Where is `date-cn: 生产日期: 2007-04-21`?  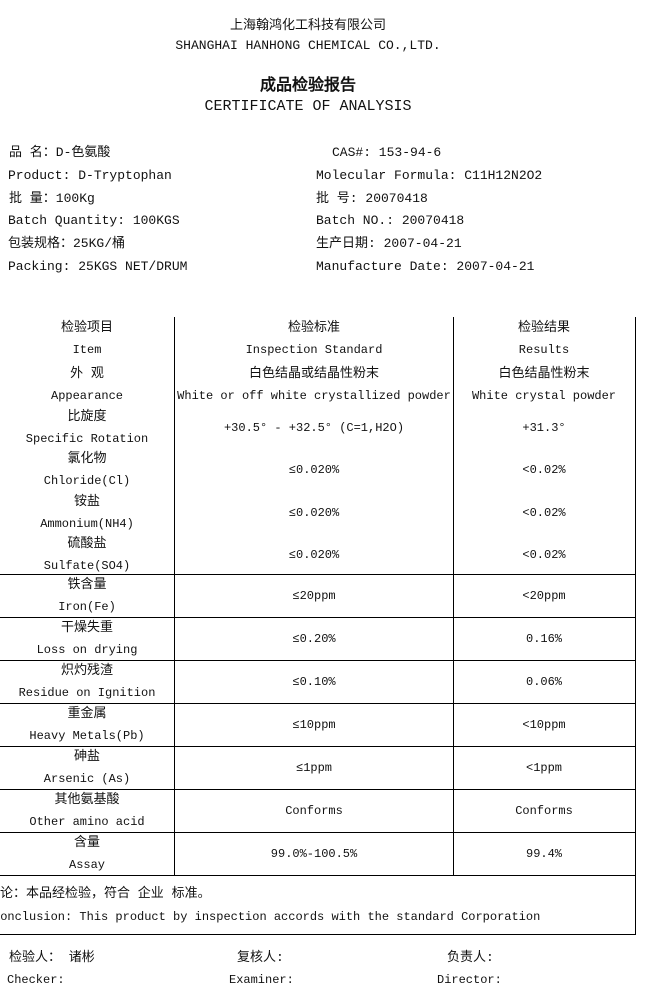
date-cn: 生产日期: 2007-04-21 is located at coordinates (389, 243).